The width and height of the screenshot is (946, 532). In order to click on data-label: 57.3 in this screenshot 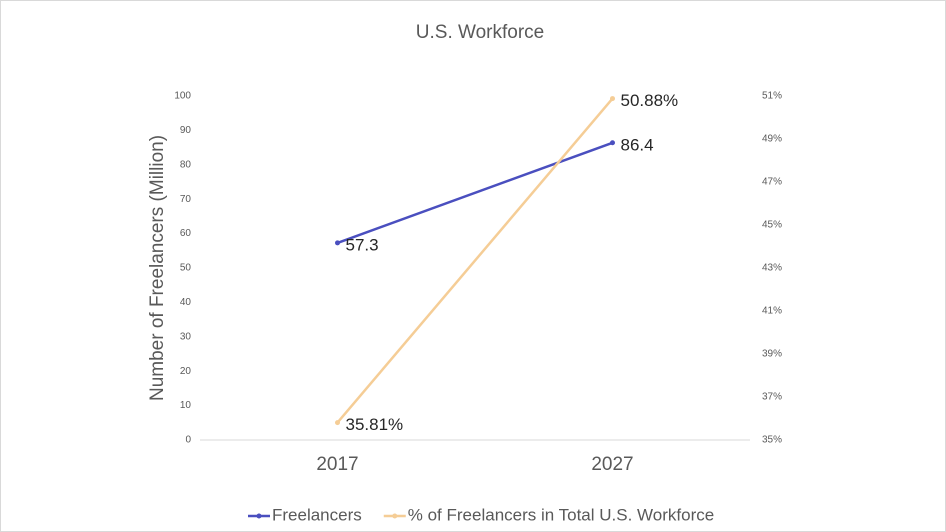, I will do `click(362, 244)`.